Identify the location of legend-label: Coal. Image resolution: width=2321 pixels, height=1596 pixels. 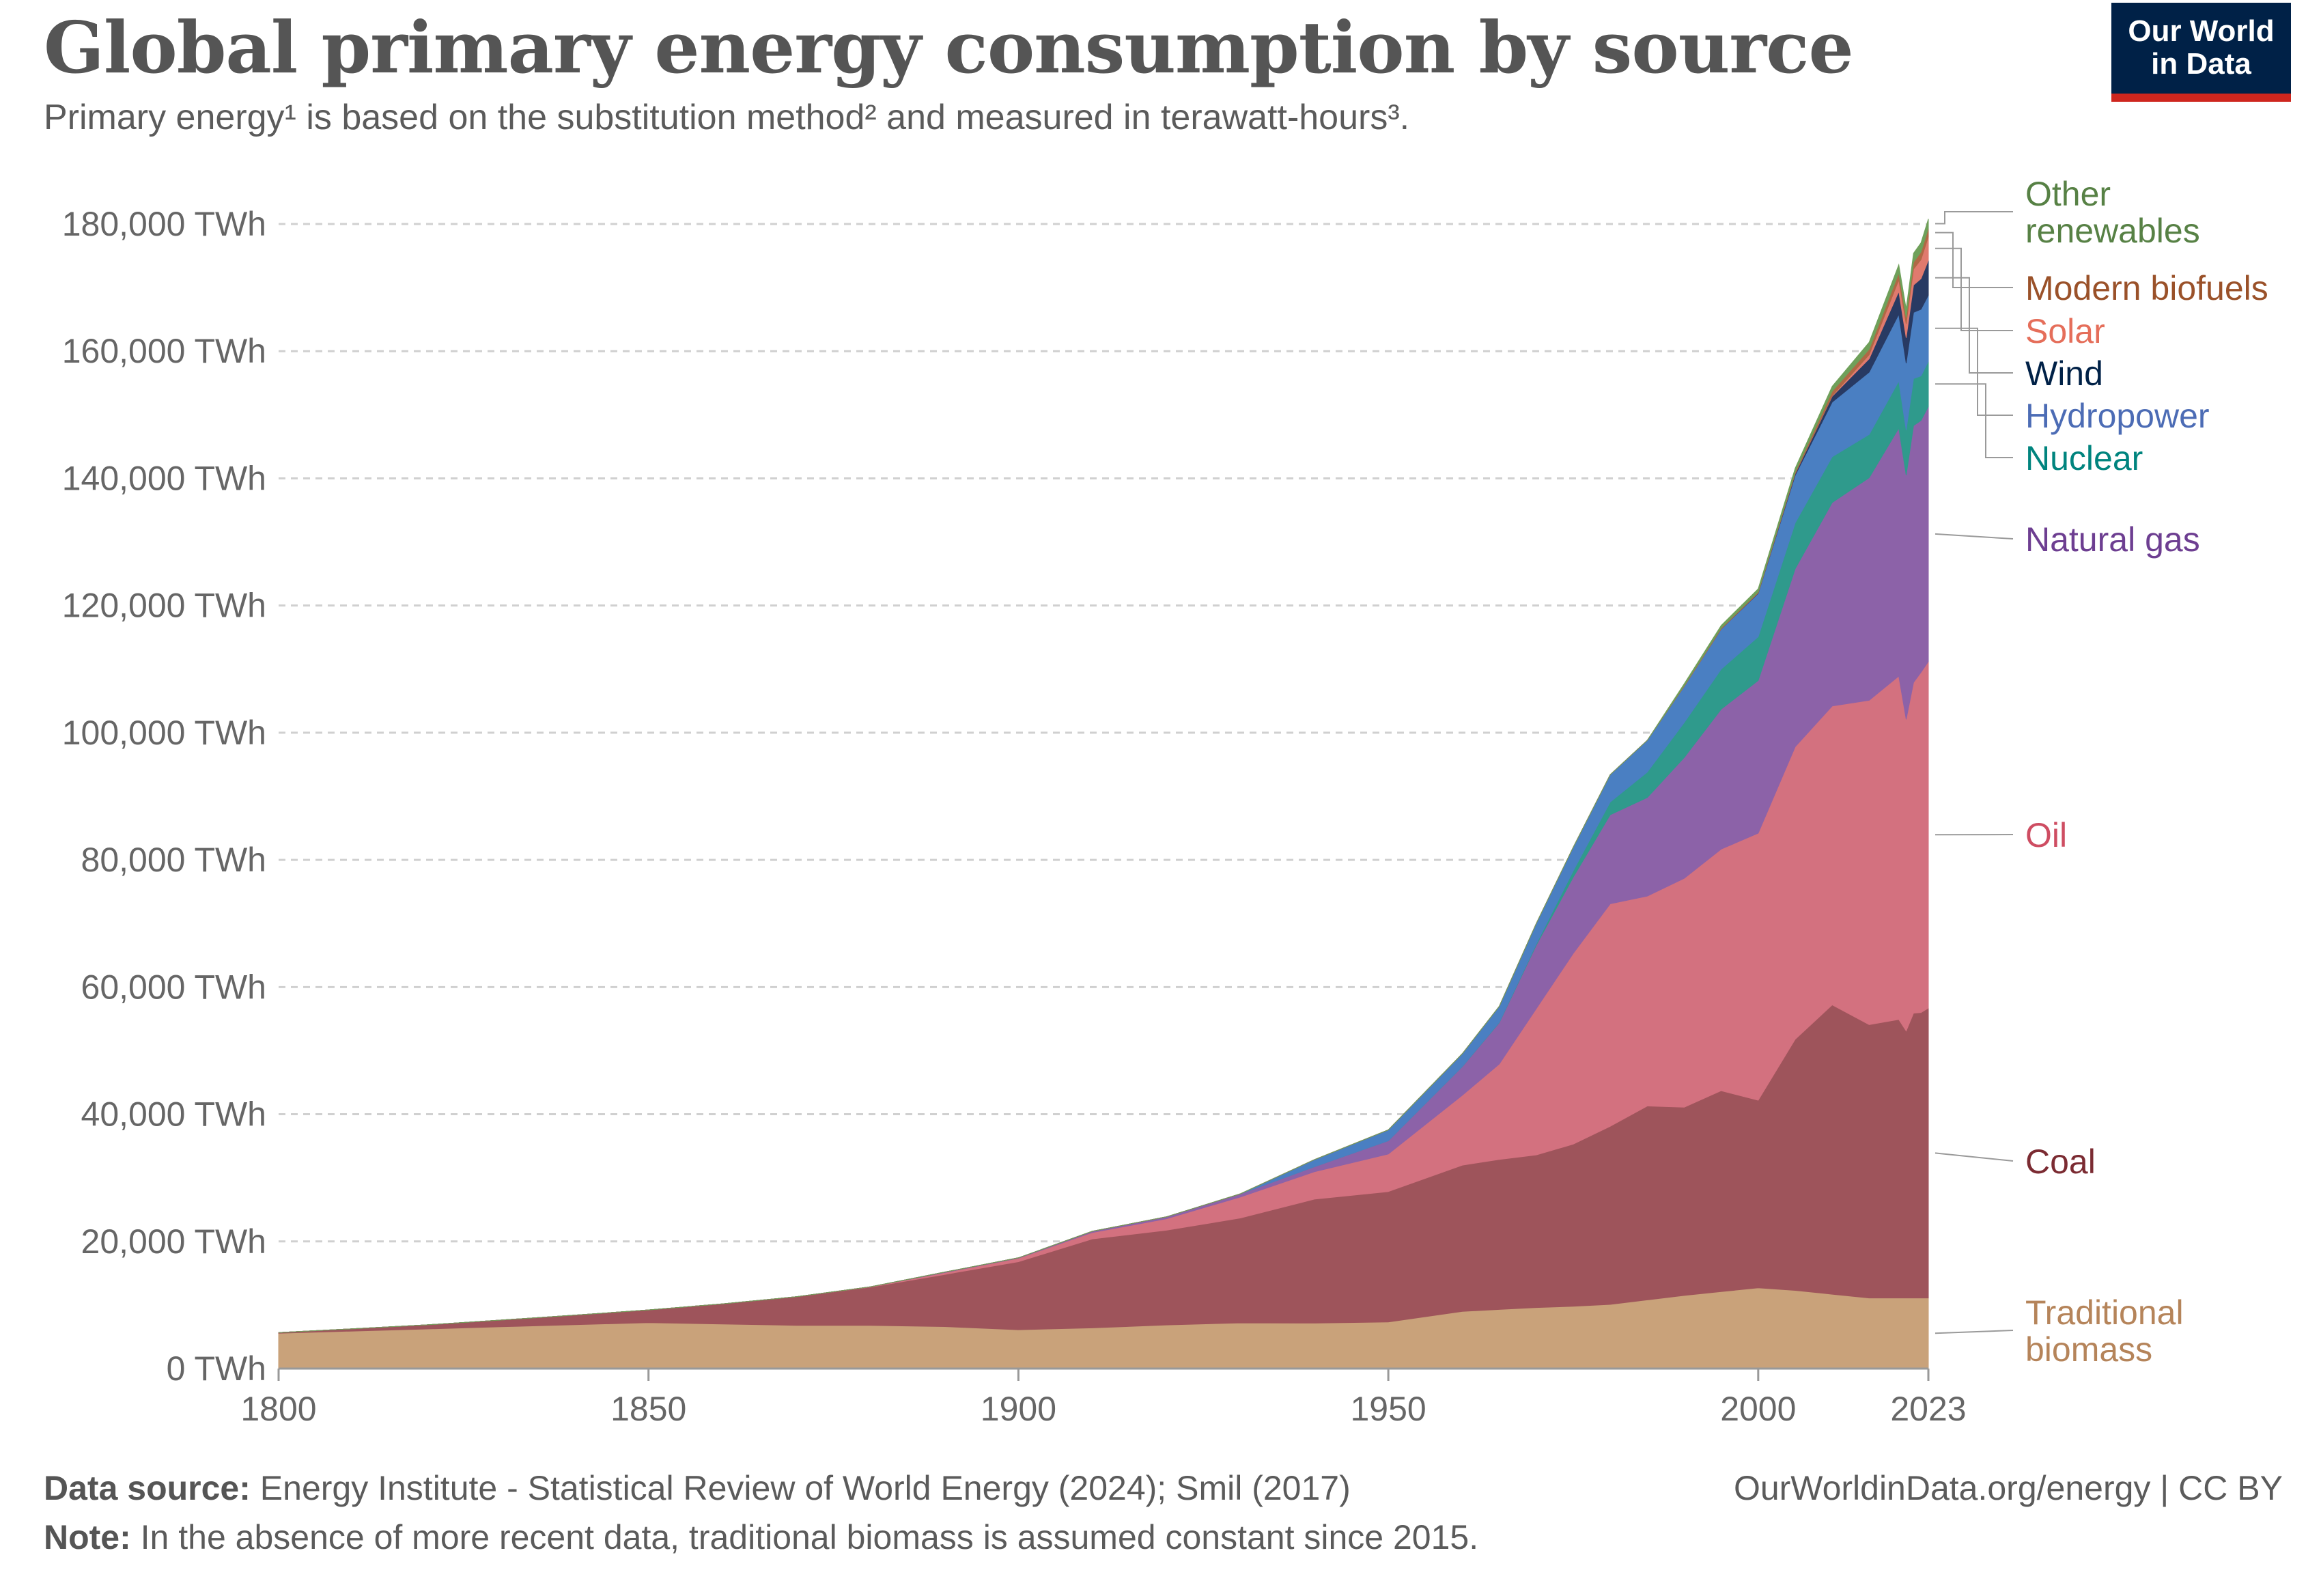
(2060, 1162).